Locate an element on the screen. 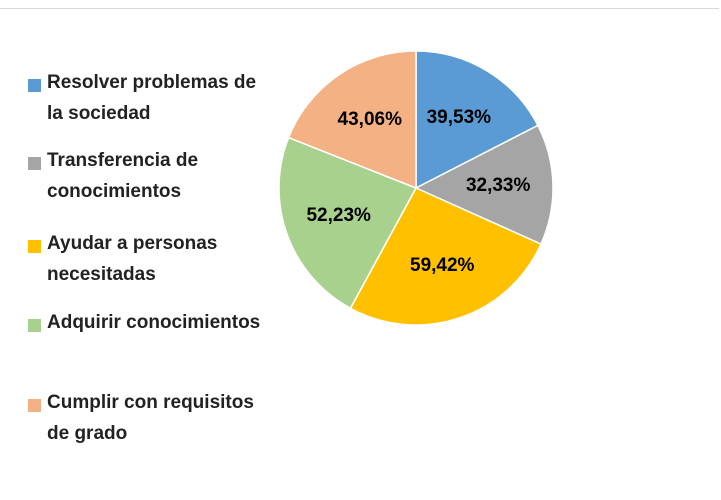  legend-label: Adquirir conocimientos is located at coordinates (154, 322).